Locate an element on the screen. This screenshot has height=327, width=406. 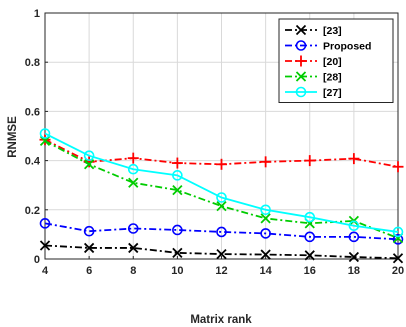
y-tick-label: 0.2 is located at coordinates (32, 211).